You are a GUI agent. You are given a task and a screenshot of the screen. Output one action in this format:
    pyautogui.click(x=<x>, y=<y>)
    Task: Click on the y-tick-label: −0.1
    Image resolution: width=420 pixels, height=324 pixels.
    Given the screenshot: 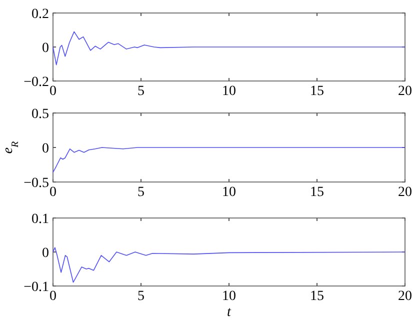 What is the action you would take?
    pyautogui.click(x=36, y=287)
    